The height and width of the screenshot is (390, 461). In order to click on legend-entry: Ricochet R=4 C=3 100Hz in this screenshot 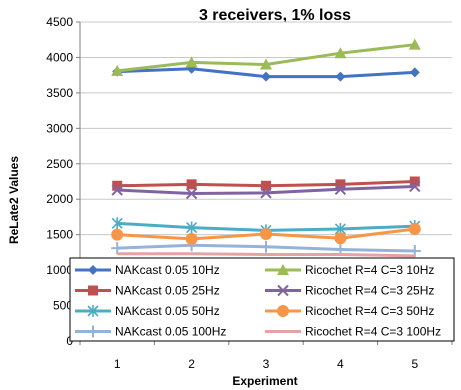, I will do `click(353, 332)`.